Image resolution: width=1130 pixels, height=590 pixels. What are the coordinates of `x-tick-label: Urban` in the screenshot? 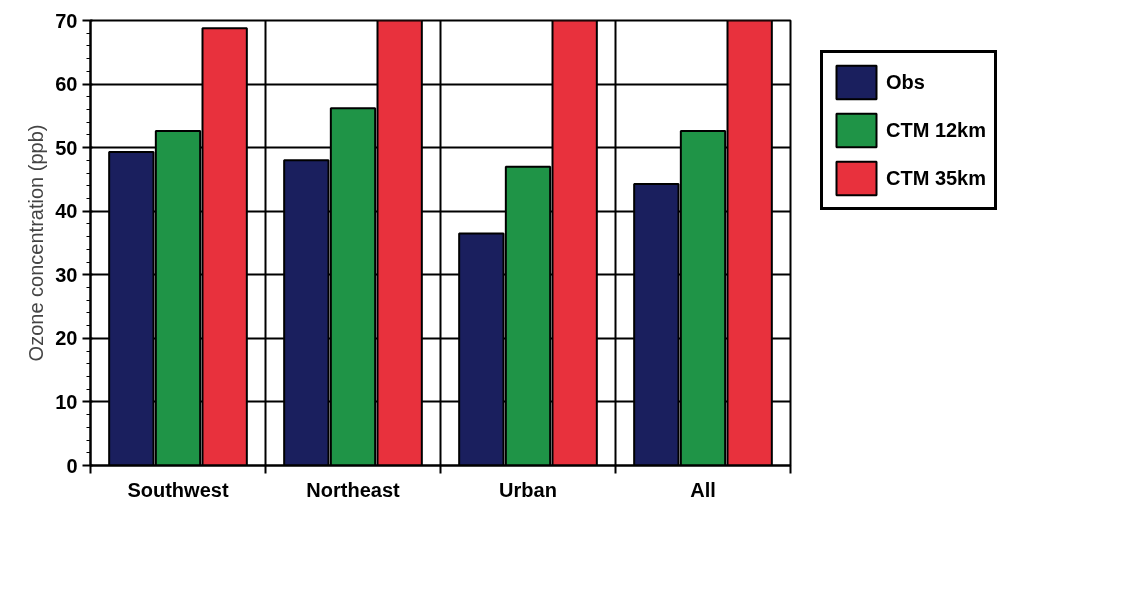 It's located at (528, 489).